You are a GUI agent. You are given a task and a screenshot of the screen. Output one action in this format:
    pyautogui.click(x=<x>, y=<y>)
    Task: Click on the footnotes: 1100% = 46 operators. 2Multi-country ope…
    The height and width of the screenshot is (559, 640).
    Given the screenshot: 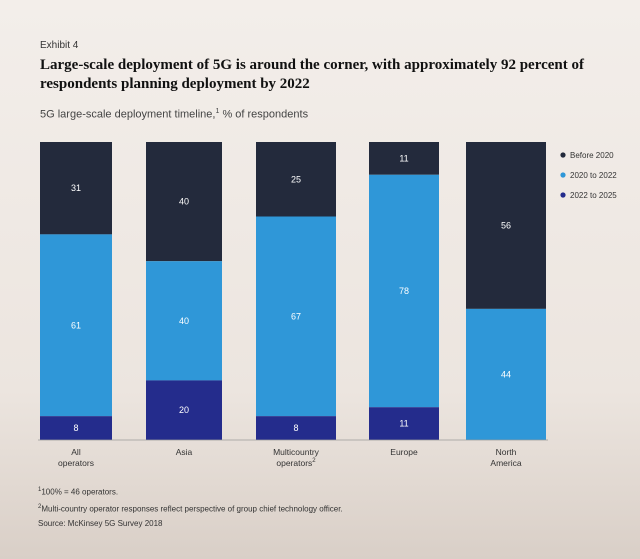 What is the action you would take?
    pyautogui.click(x=318, y=507)
    